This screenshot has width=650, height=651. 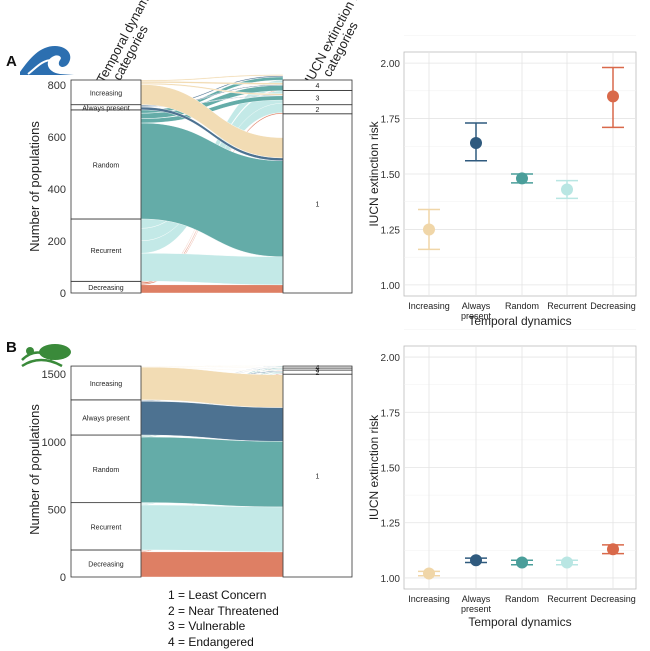 I want to click on legend-item-3: 3 = Vulnerable, so click(x=207, y=626).